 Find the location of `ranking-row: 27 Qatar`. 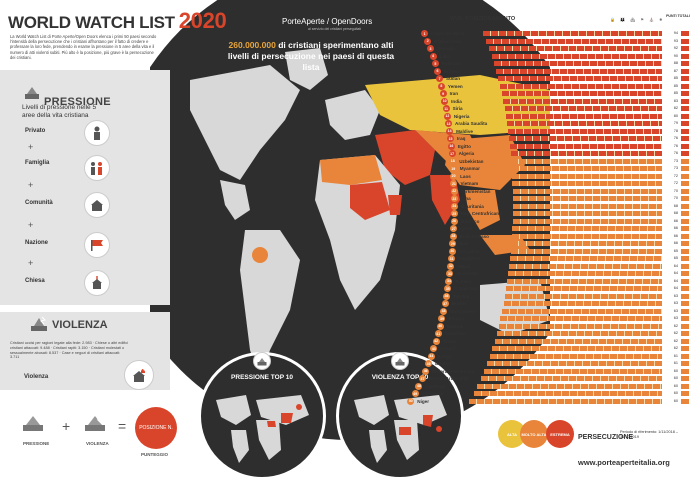

ranking-row: 27 Qatar is located at coordinates (461, 228).